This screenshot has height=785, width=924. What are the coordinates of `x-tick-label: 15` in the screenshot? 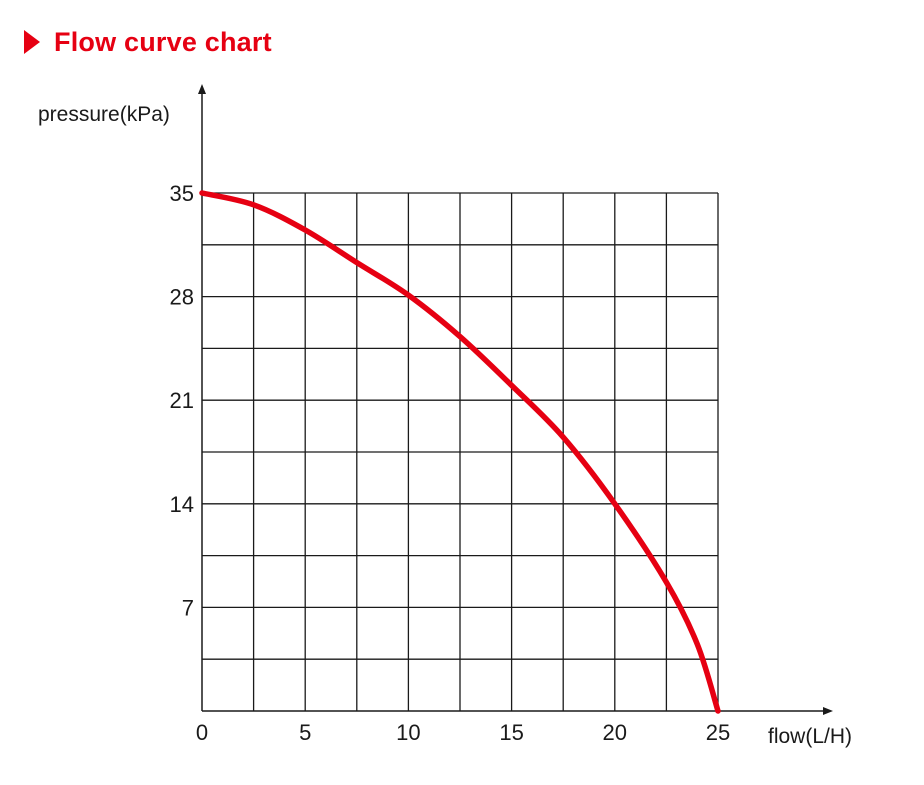 It's located at (511, 732).